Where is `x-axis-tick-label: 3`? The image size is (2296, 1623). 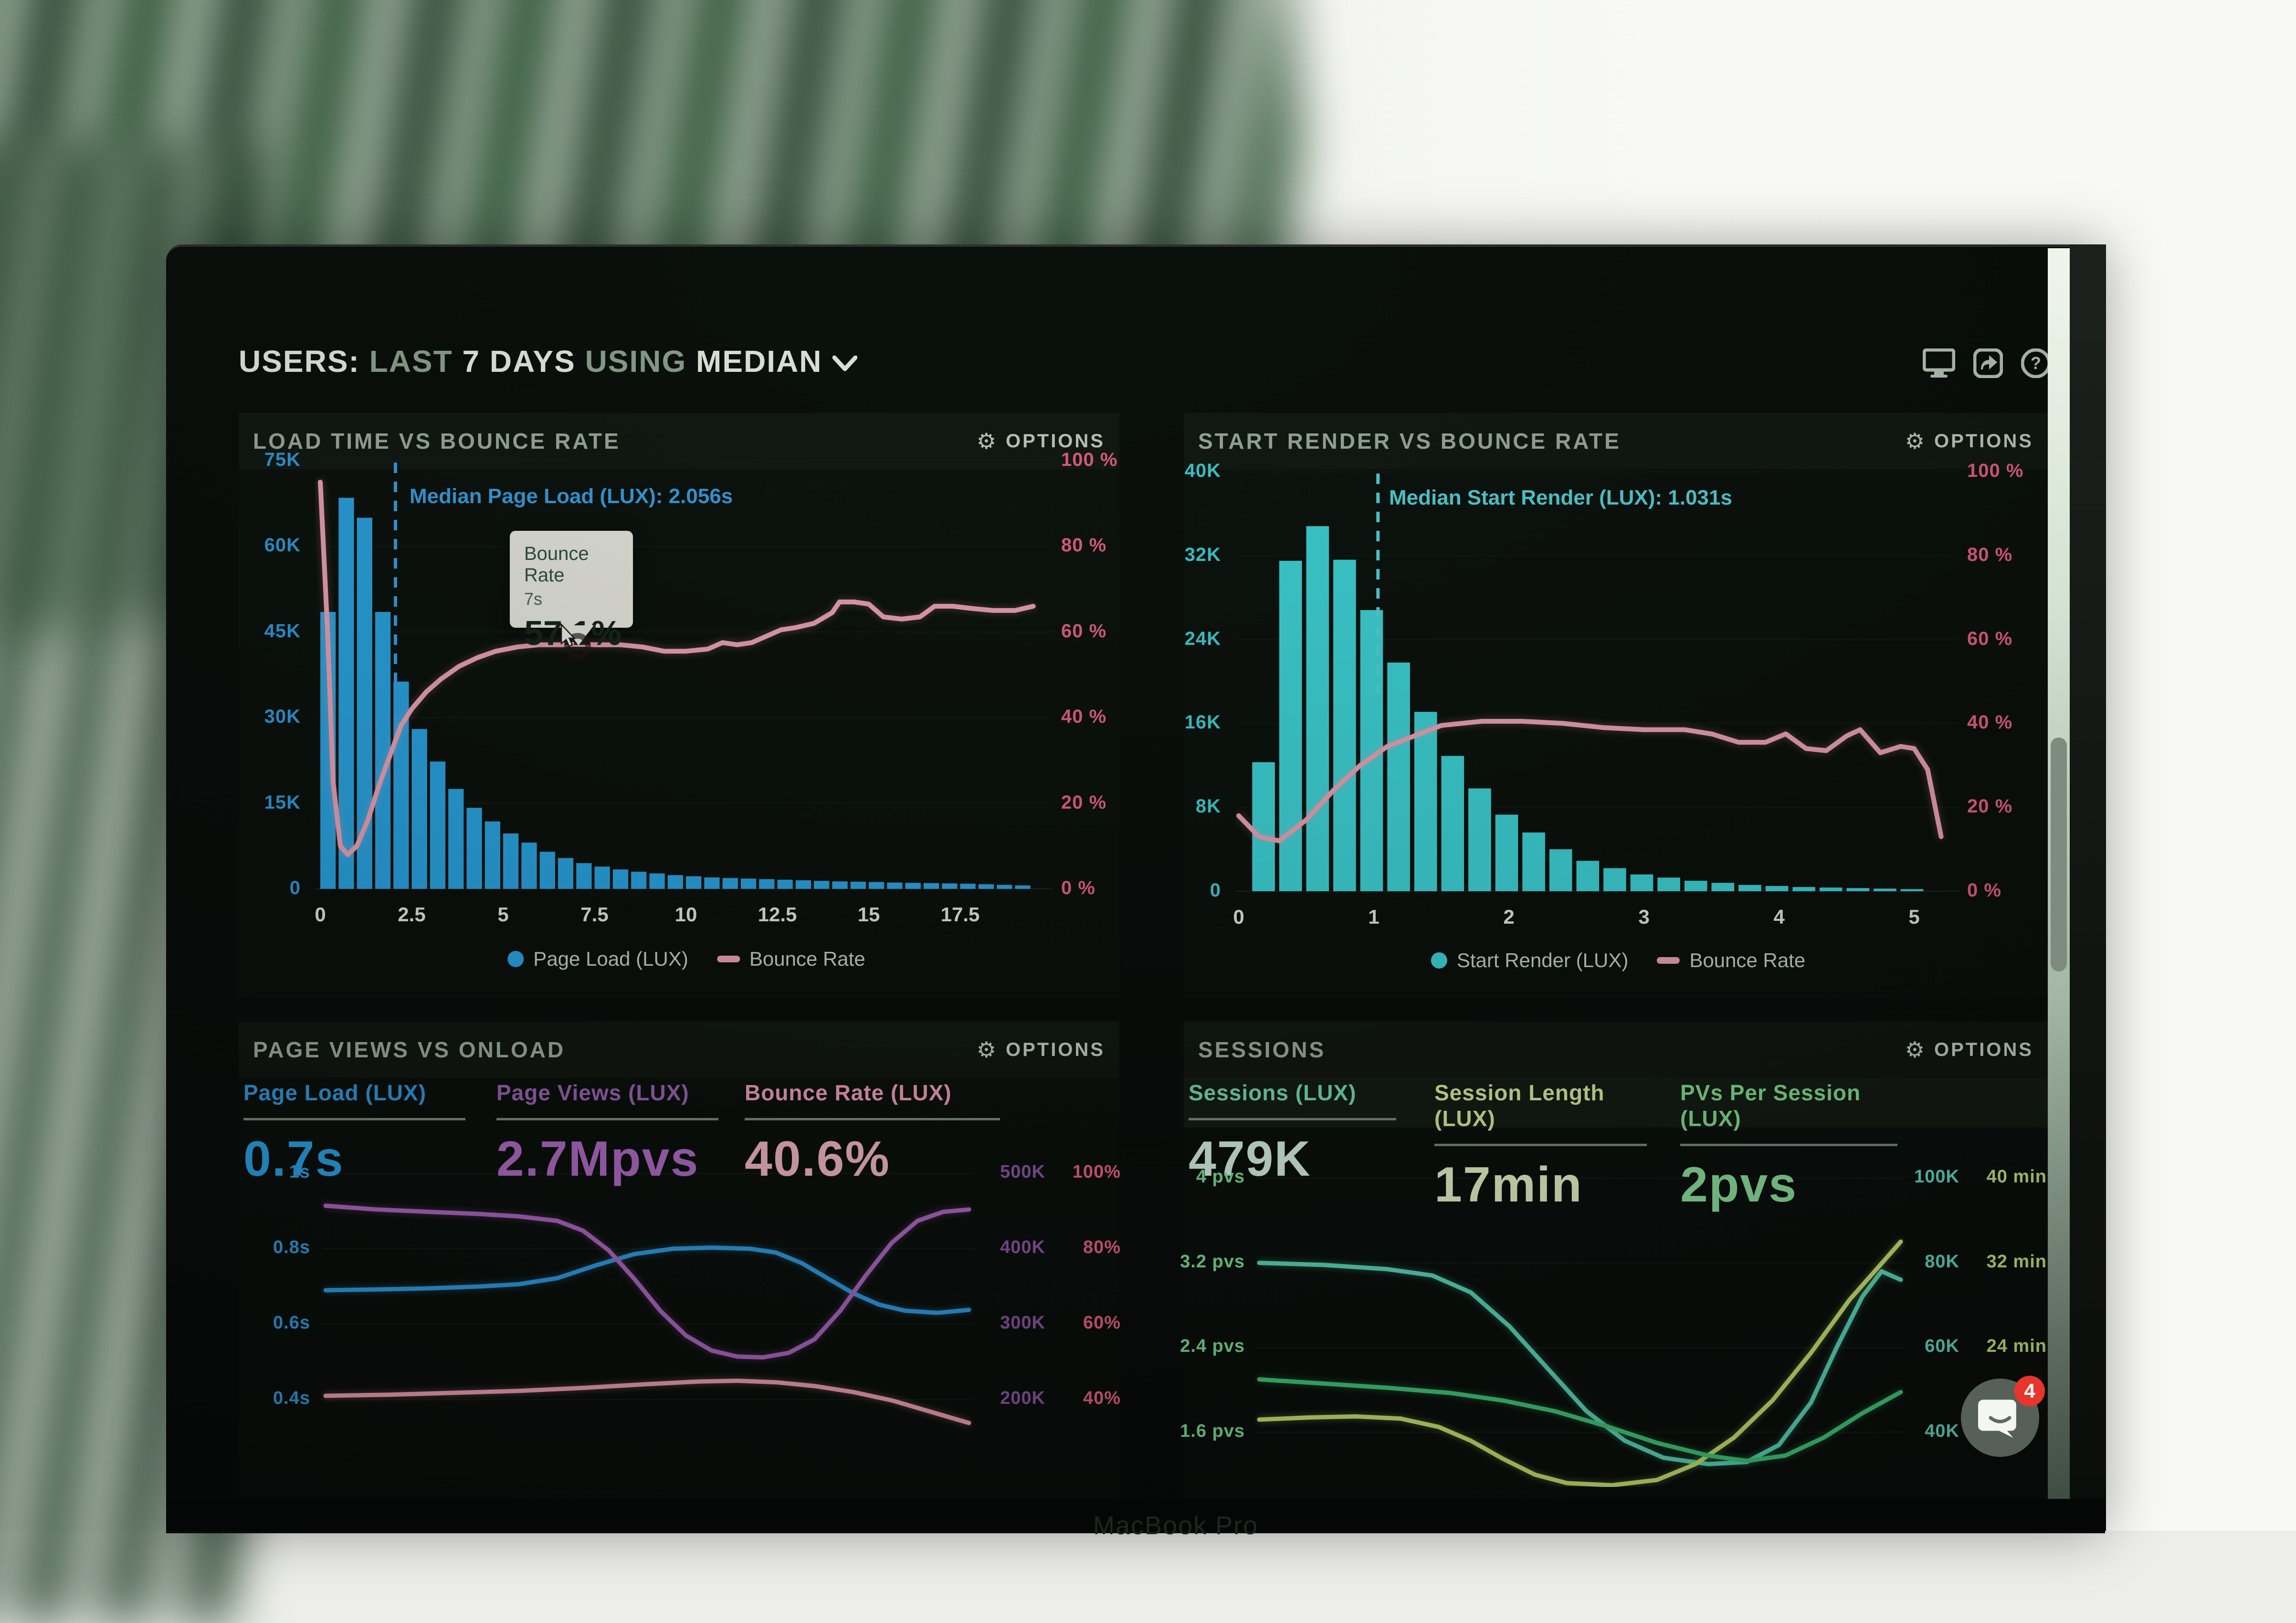 x-axis-tick-label: 3 is located at coordinates (1644, 917).